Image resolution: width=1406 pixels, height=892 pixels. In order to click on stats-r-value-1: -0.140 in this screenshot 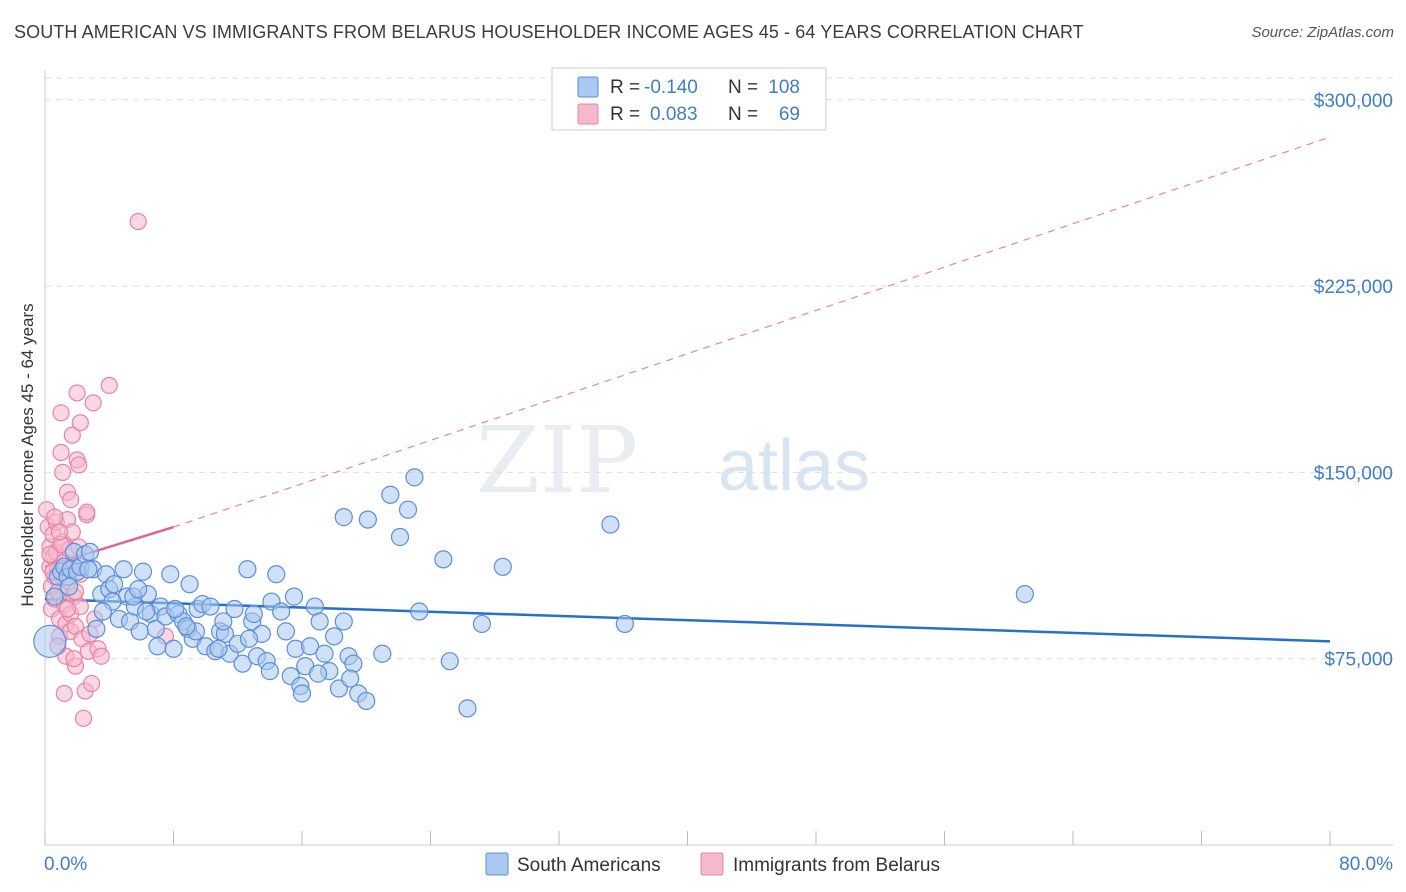, I will do `click(671, 87)`.